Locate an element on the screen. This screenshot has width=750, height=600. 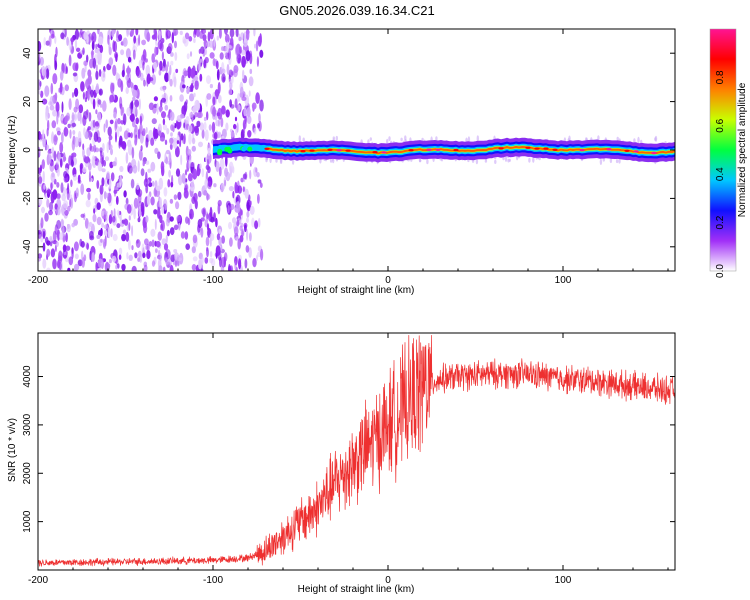
colorbar-gradient is located at coordinates (723, 150).